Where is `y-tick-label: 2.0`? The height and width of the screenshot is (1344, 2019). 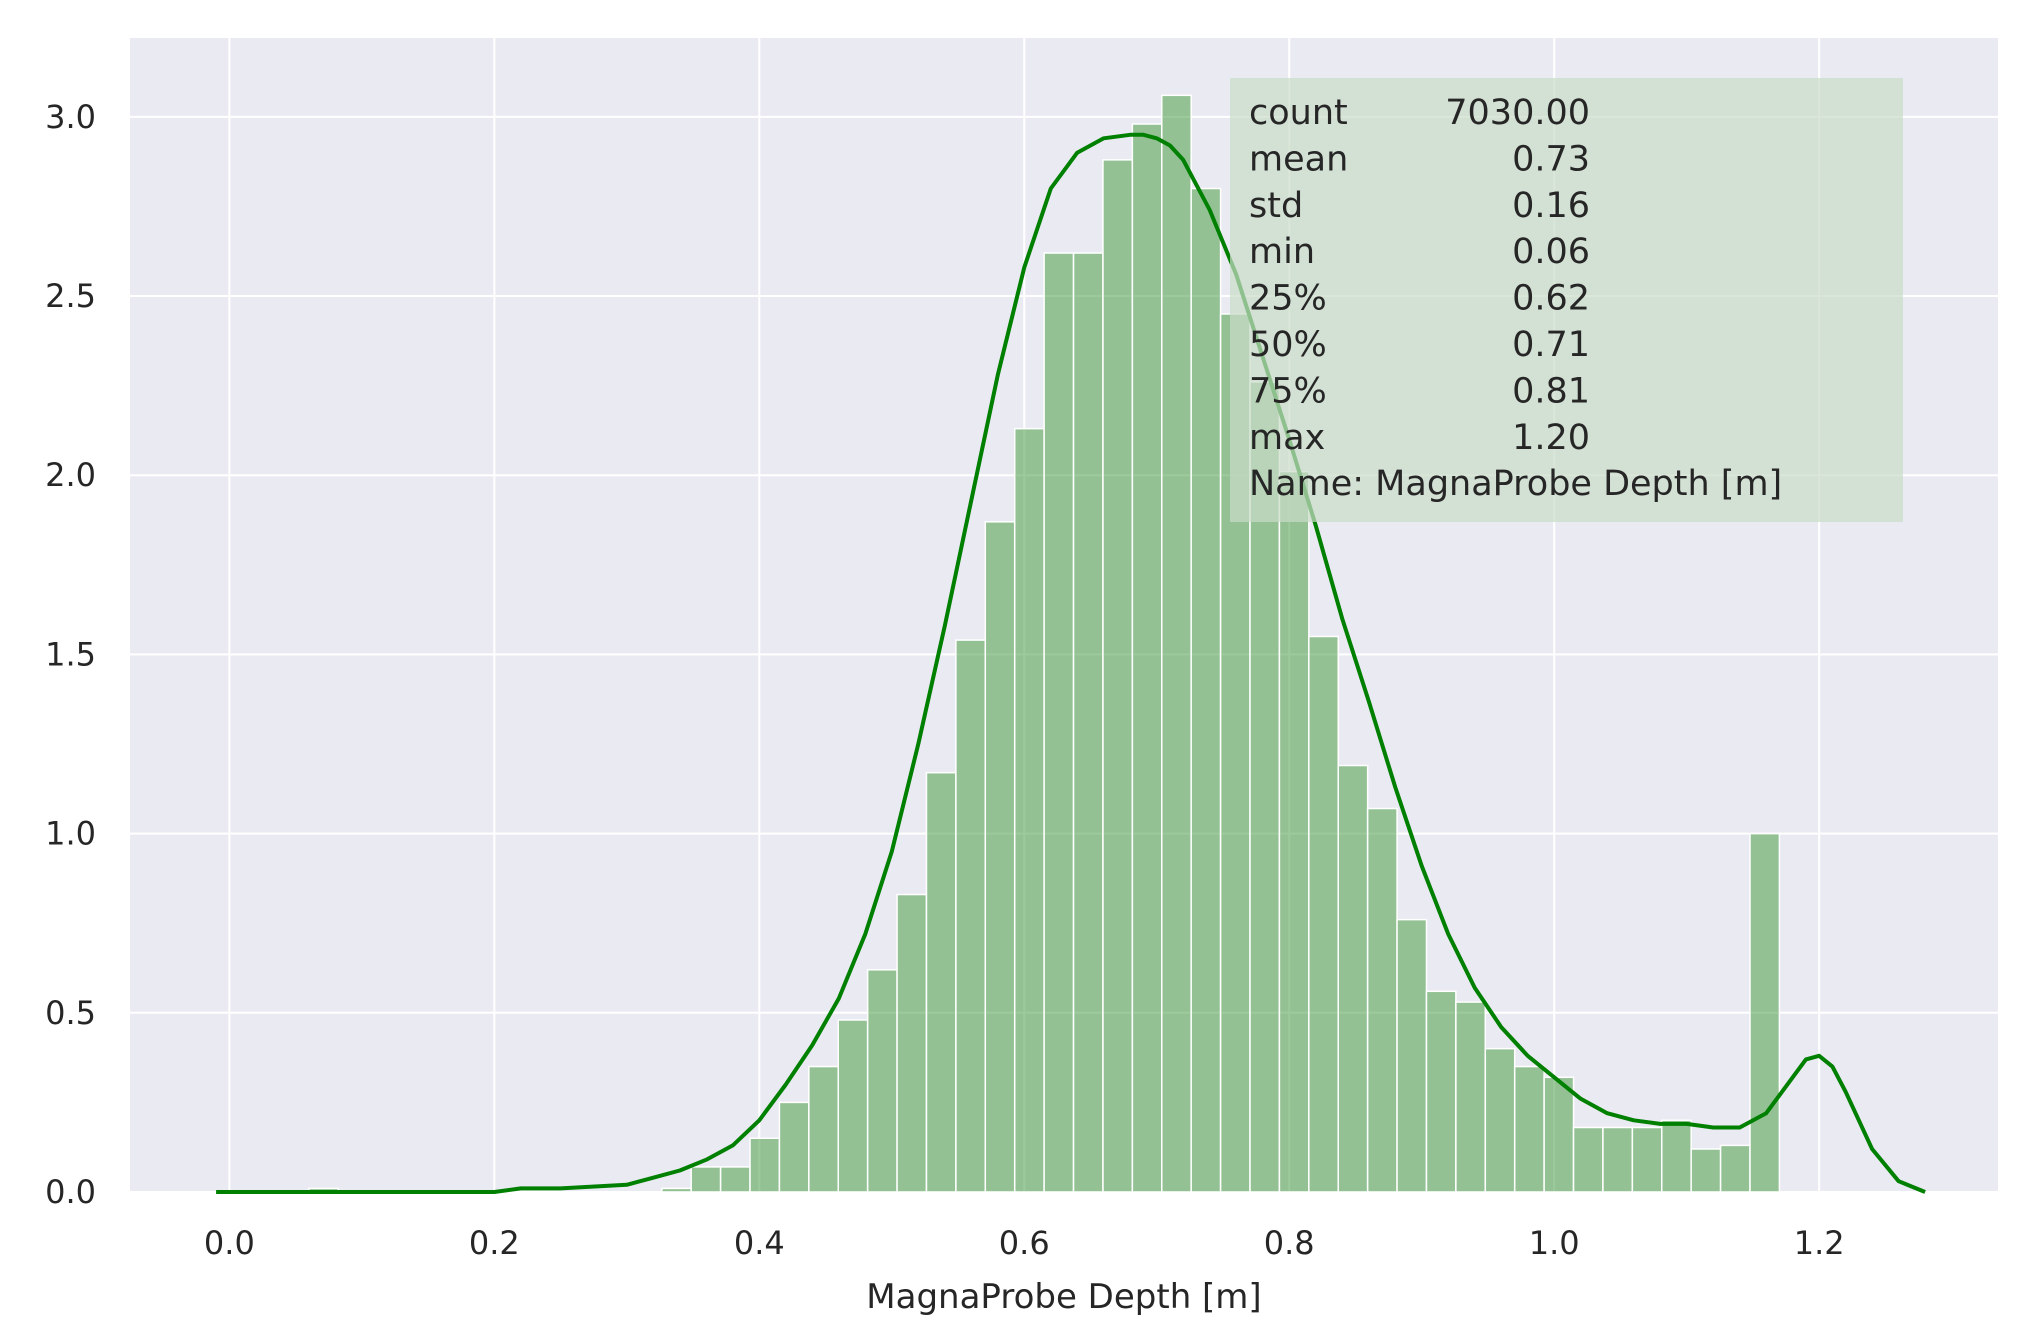
y-tick-label: 2.0 is located at coordinates (70, 475).